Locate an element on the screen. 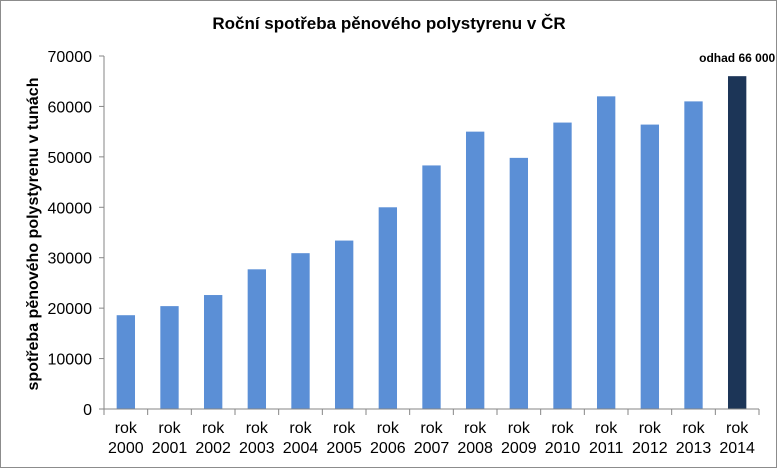 Image resolution: width=777 pixels, height=469 pixels. x-tick-label: rok 2002 is located at coordinates (213, 438).